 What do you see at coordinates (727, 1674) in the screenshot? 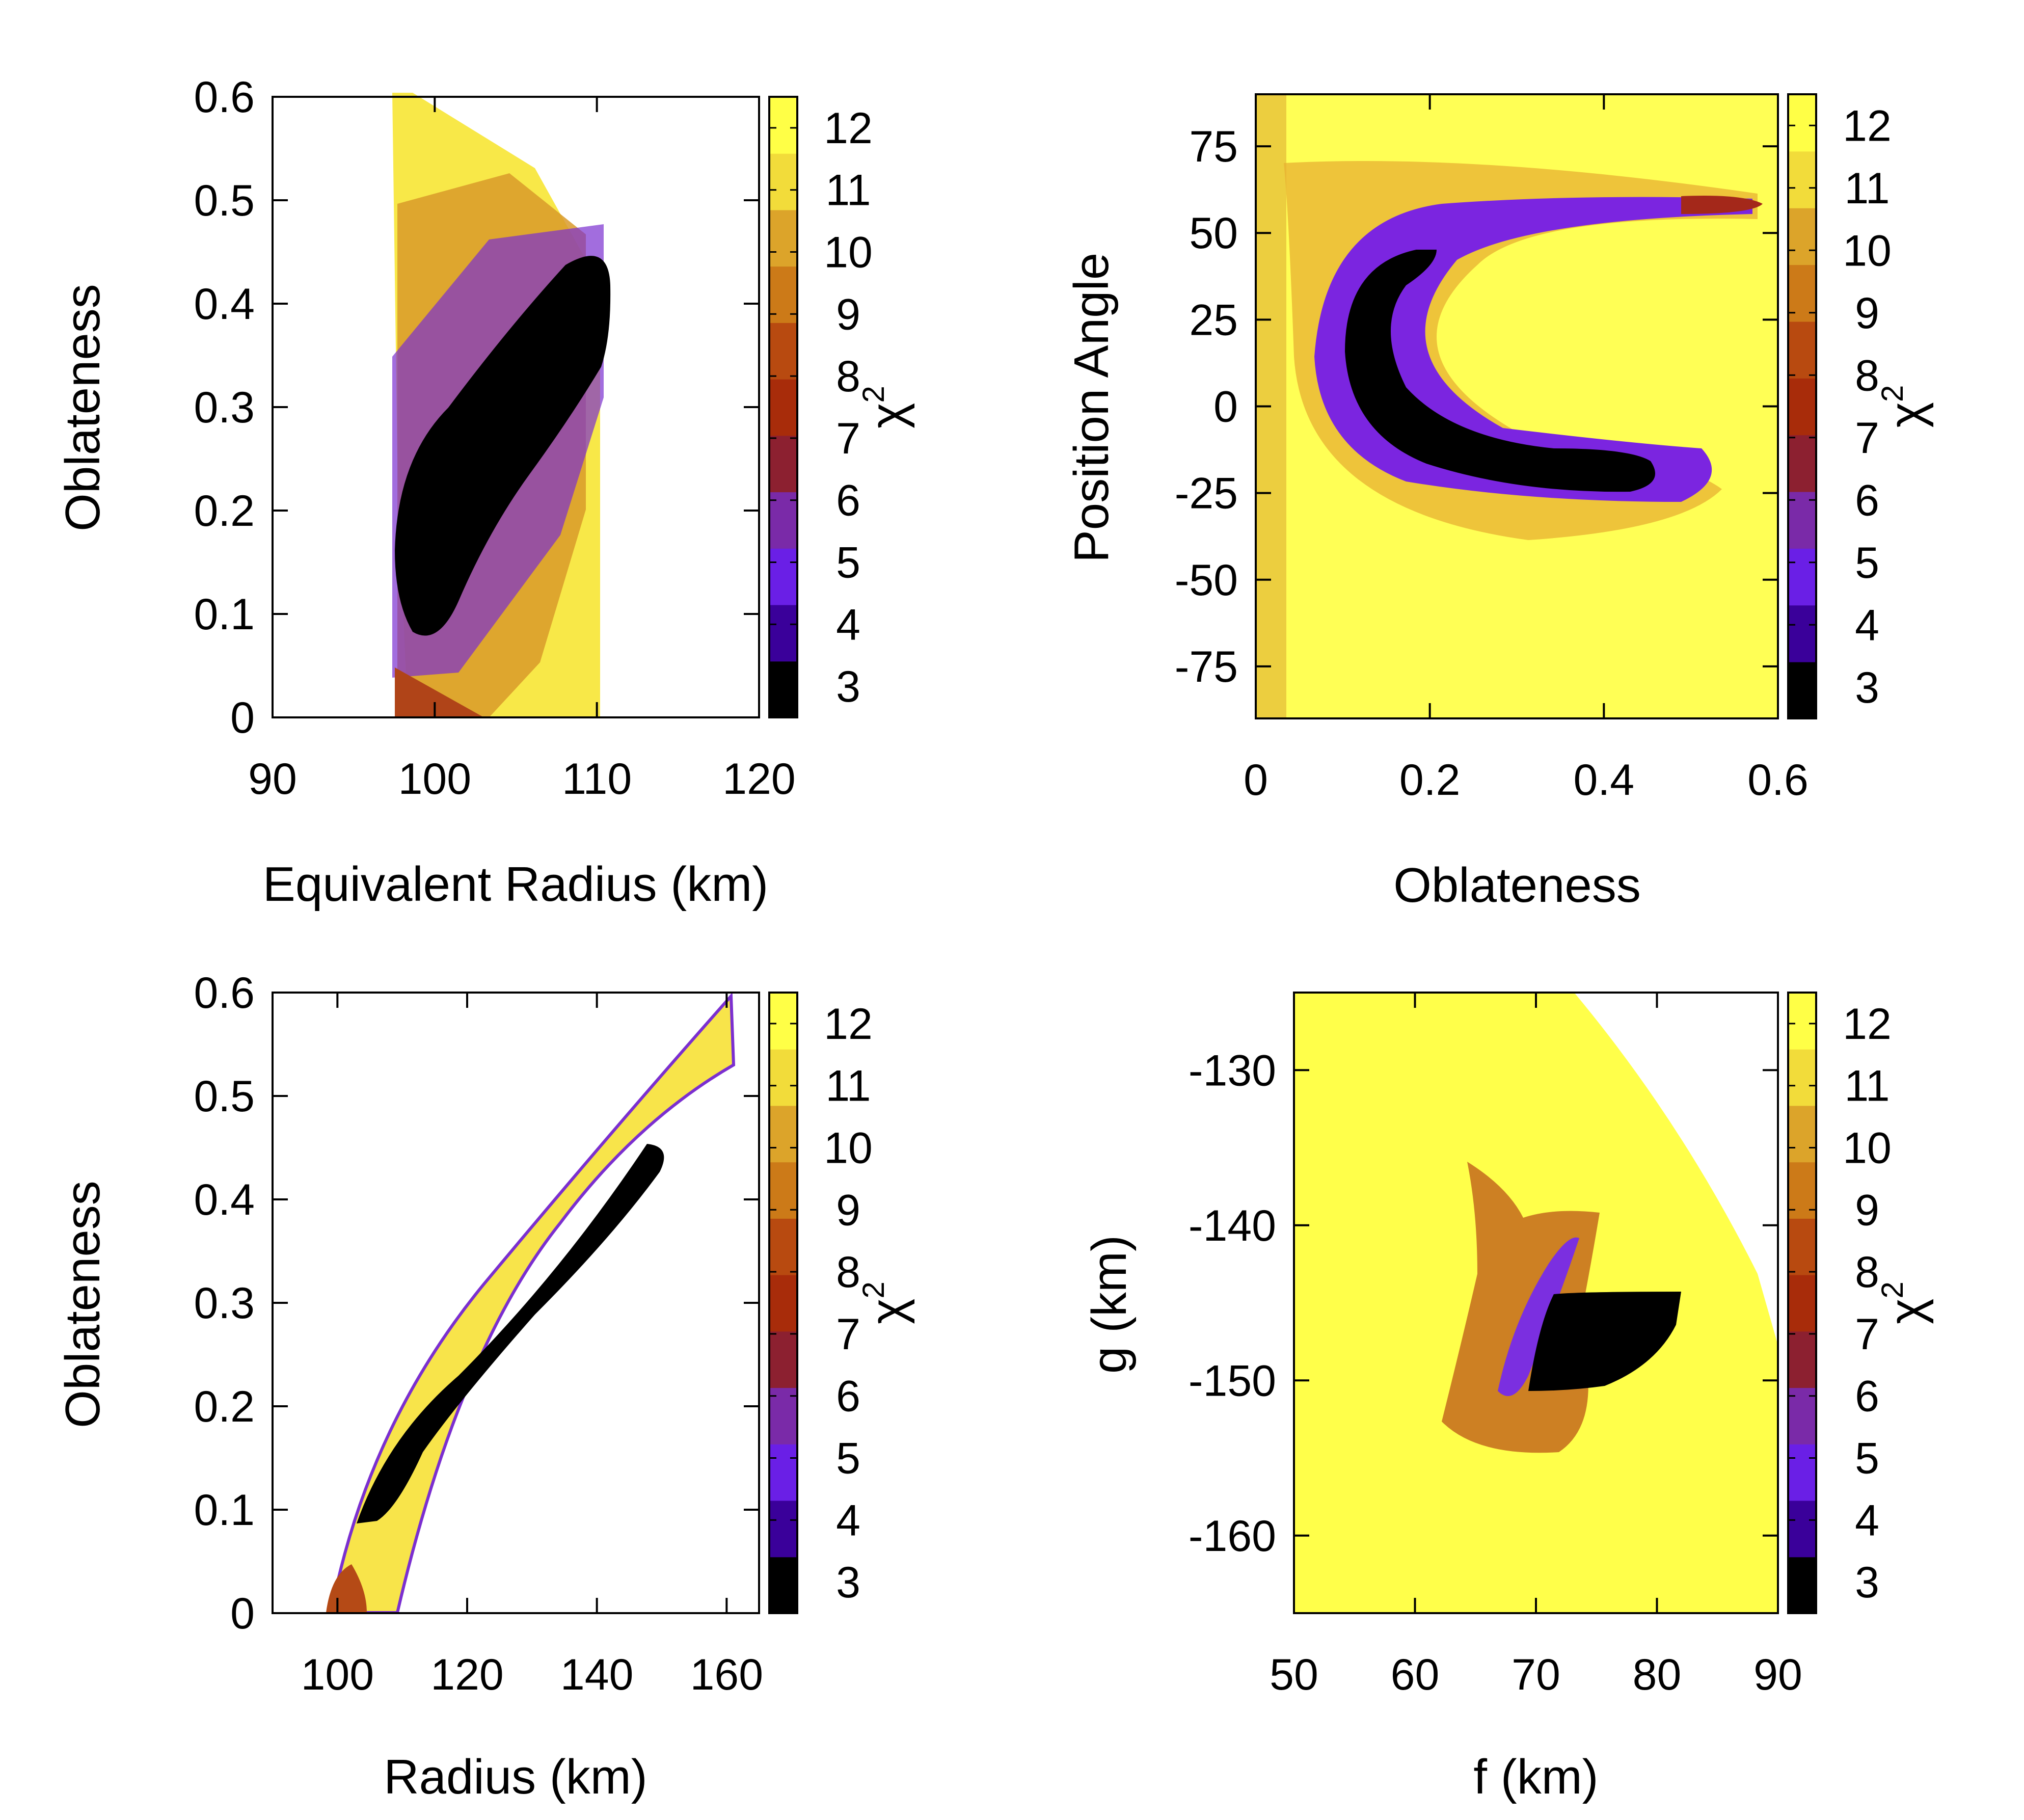
I see `x-tick-label: 160` at bounding box center [727, 1674].